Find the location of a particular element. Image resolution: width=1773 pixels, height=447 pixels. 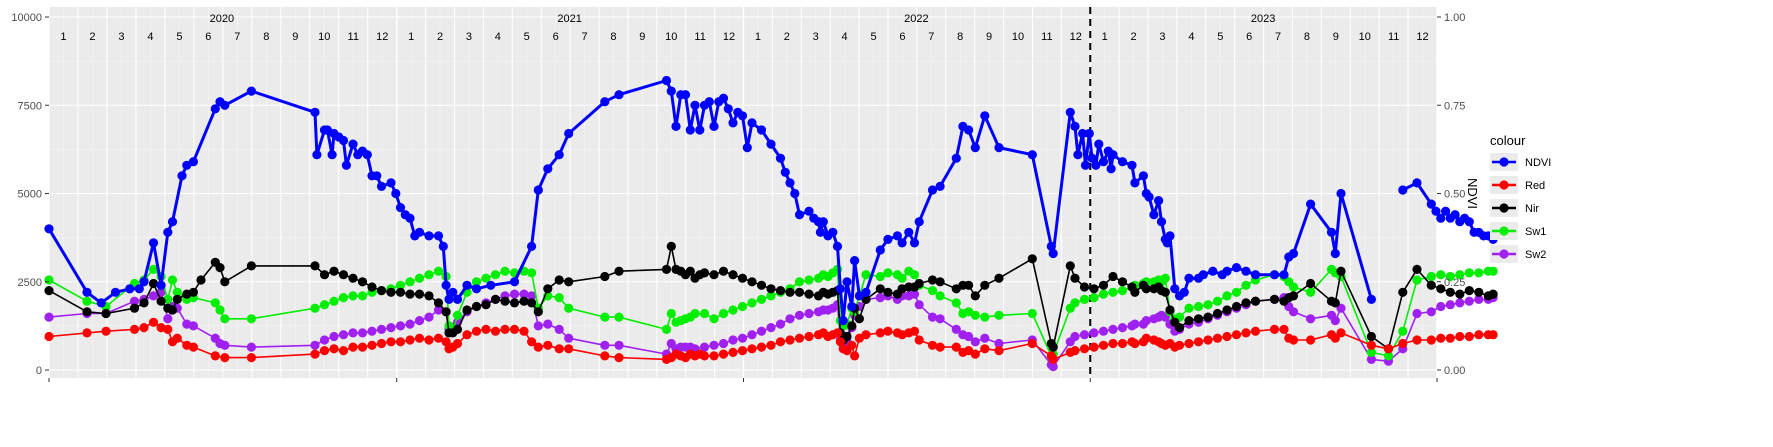

year-label: 2023 is located at coordinates (1263, 19).